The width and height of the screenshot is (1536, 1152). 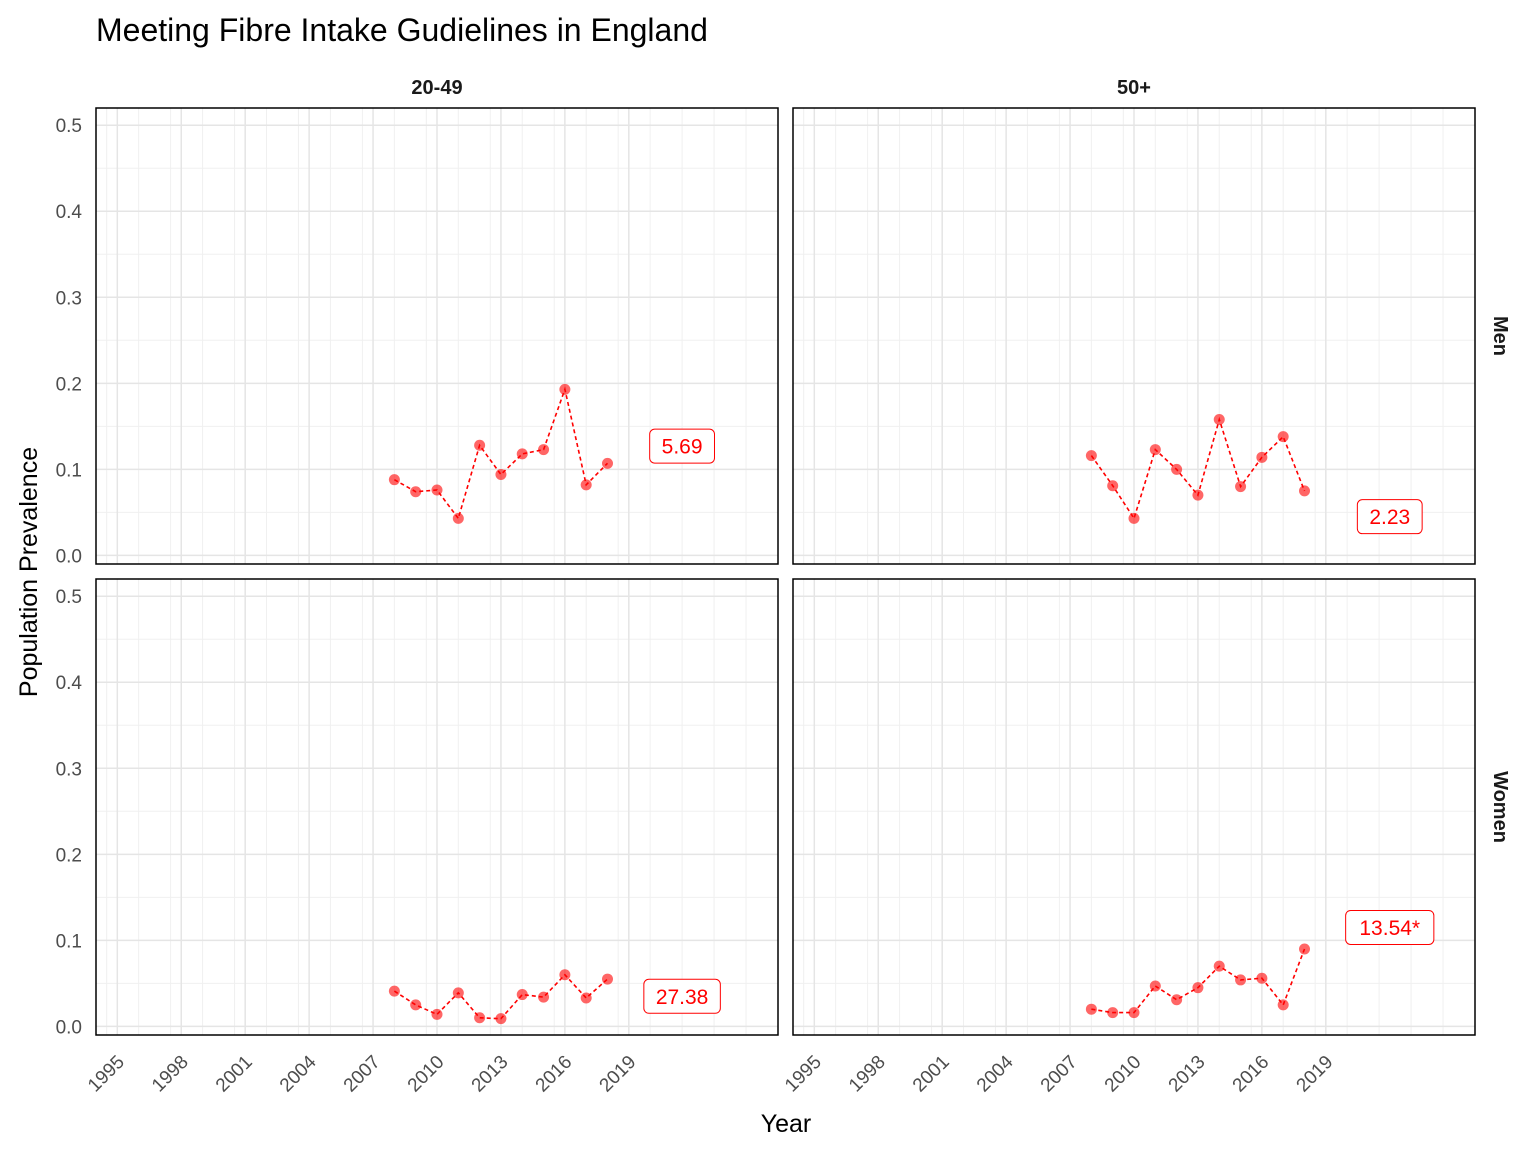 I want to click on annotation-label: 27.38, so click(x=682, y=997).